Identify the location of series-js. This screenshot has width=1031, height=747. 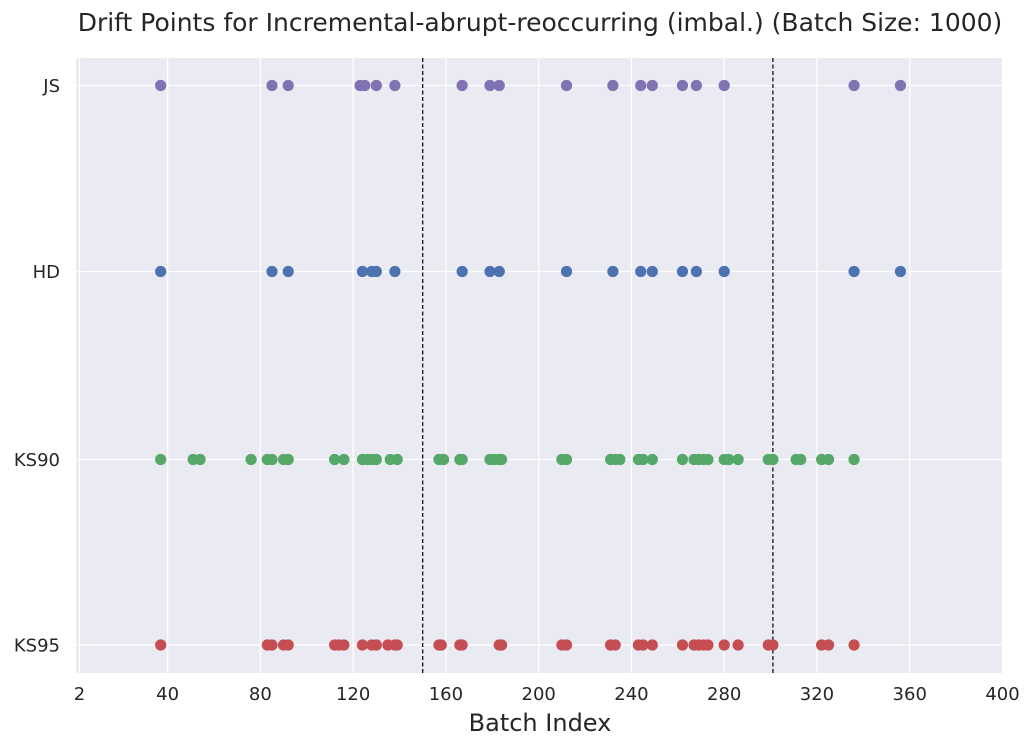
(531, 85).